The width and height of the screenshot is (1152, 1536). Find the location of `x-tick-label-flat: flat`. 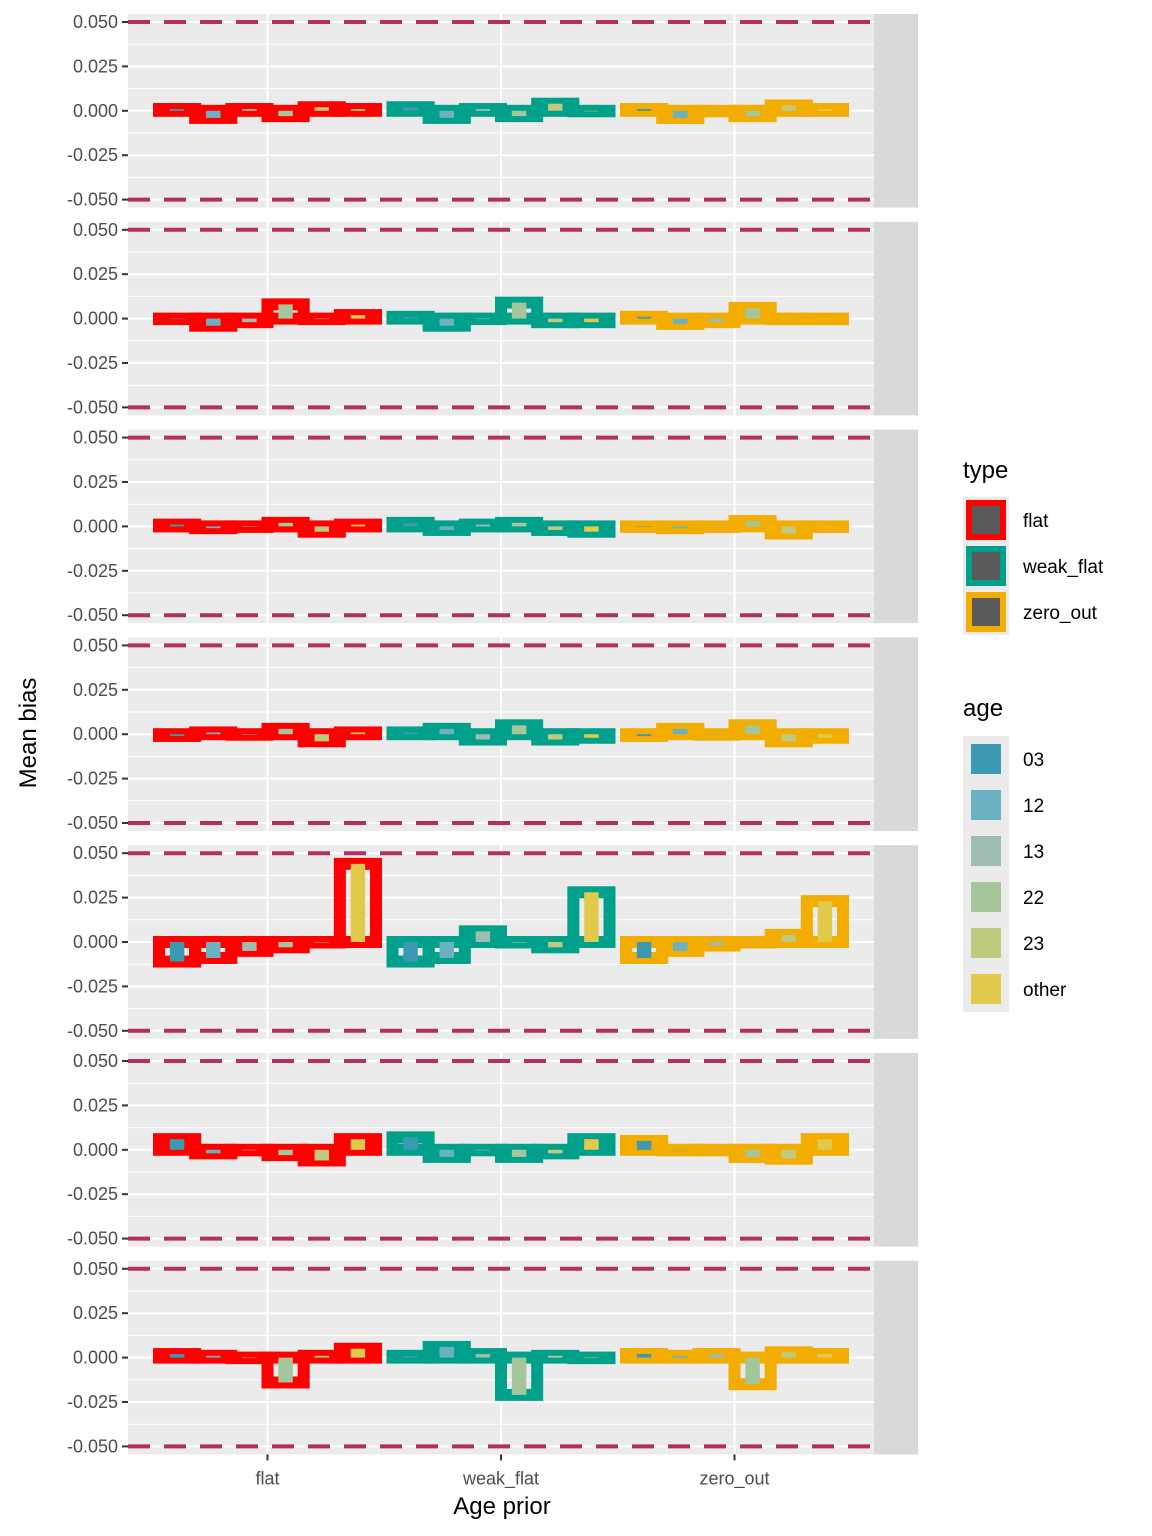

x-tick-label-flat: flat is located at coordinates (267, 1478).